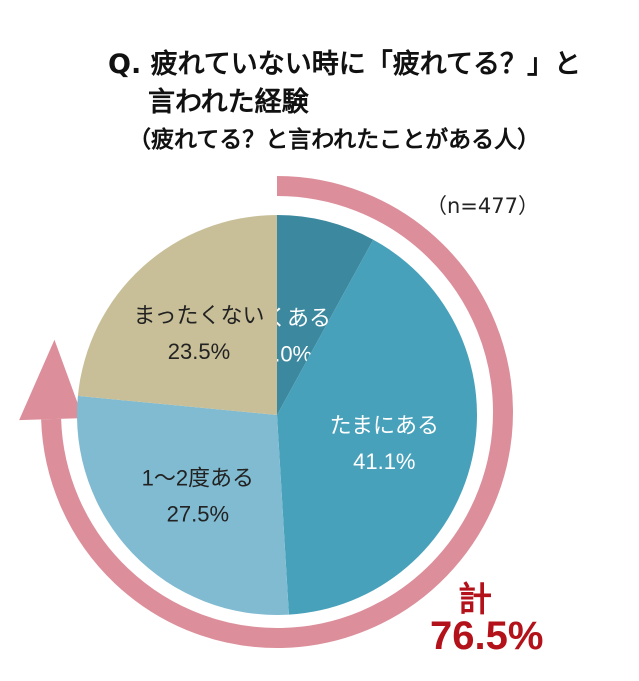 This screenshot has width=639, height=681. What do you see at coordinates (51, 380) in the screenshot?
I see `highlight-arrowhead` at bounding box center [51, 380].